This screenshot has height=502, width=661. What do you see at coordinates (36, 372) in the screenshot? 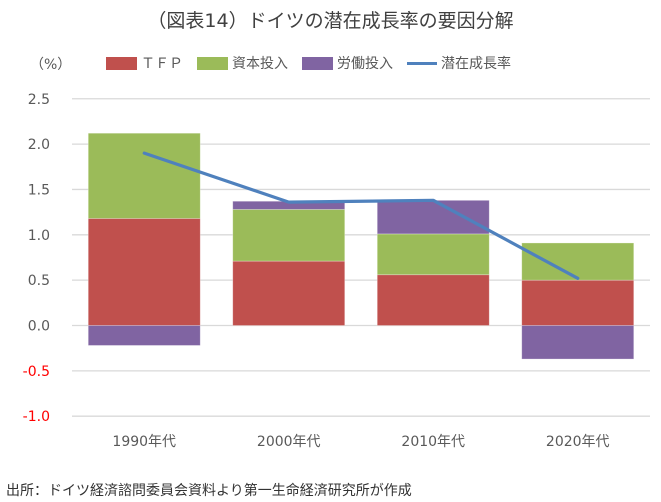
I see `y-tick-label: -0.5` at bounding box center [36, 372].